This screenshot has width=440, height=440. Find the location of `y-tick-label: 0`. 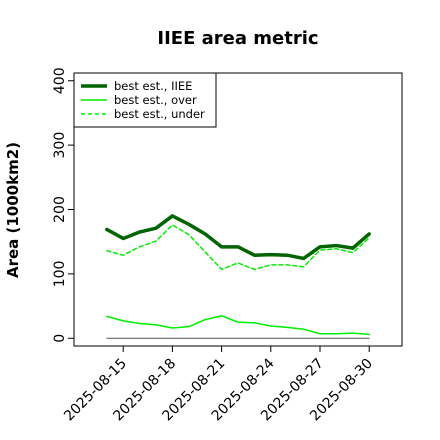

y-tick-label: 0 is located at coordinates (60, 338).